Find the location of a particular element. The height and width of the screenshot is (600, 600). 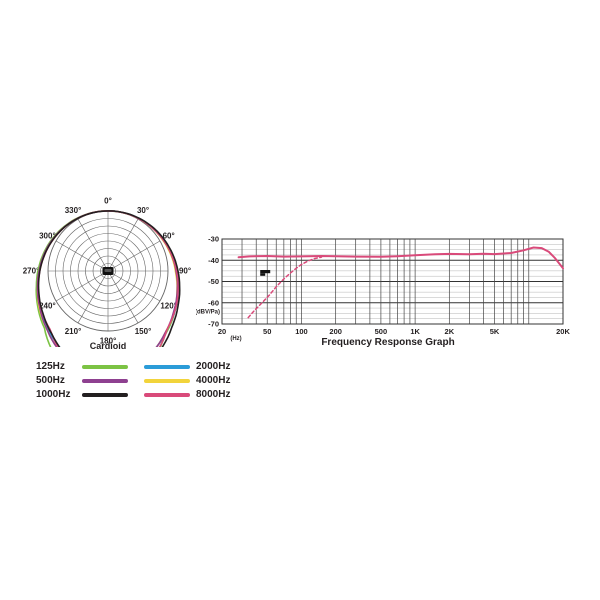

legend-label: 8000Hz is located at coordinates (213, 394).